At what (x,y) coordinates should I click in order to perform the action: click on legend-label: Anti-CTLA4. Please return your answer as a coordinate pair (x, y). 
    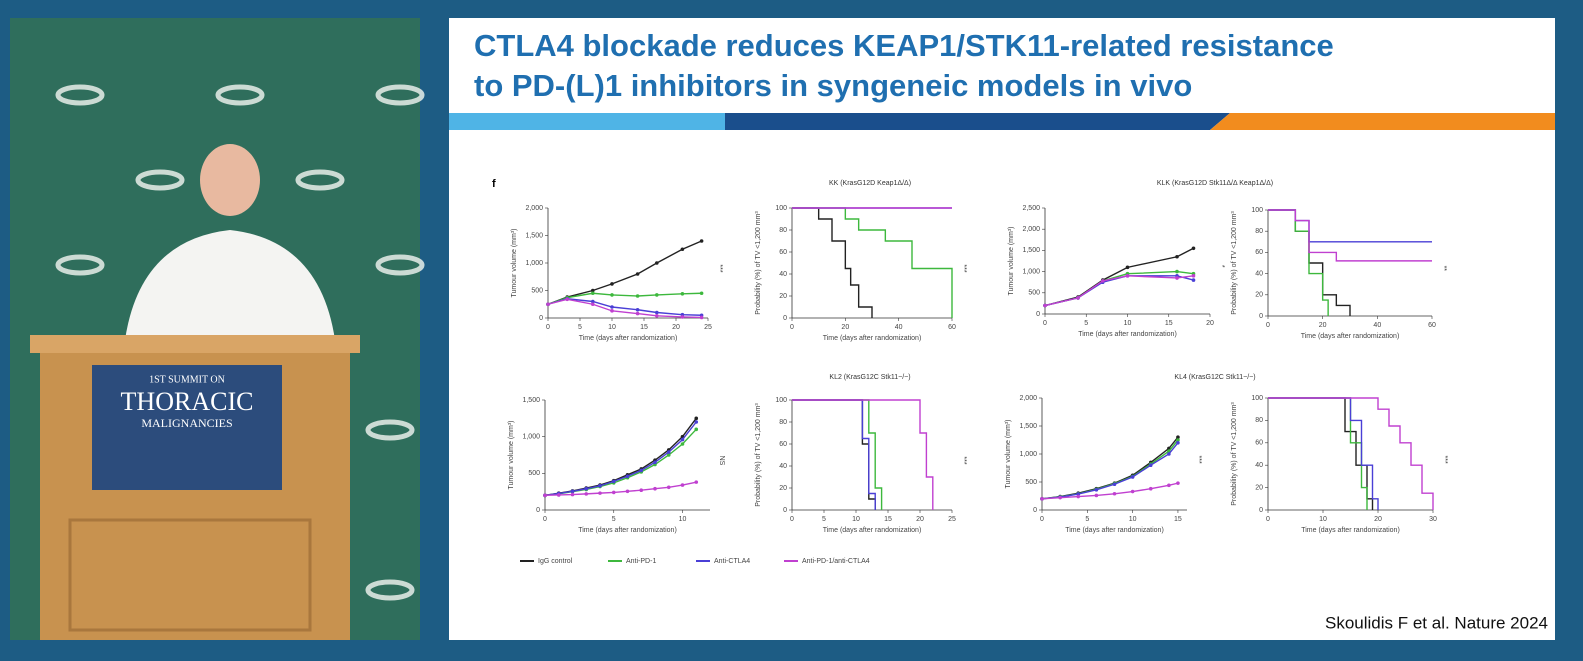
    Looking at the image, I should click on (732, 561).